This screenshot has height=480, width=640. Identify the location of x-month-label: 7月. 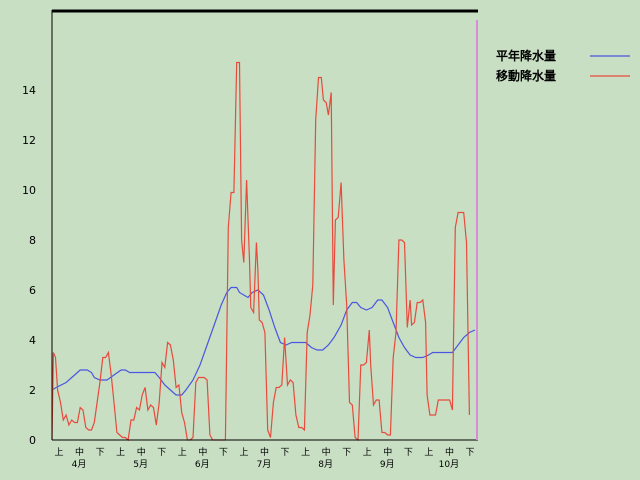
(264, 464).